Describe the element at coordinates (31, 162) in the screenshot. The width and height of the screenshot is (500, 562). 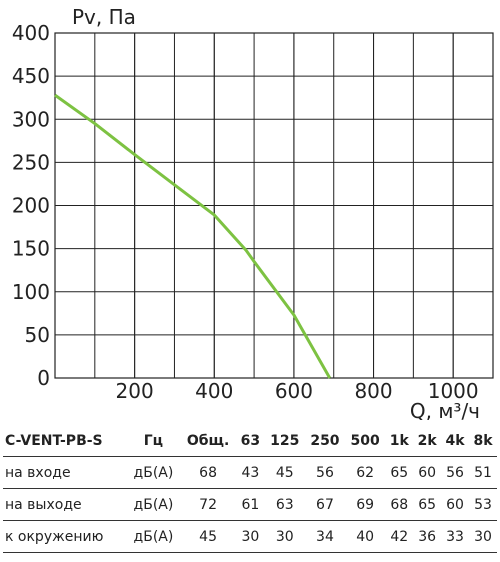
I see `y-tick-label: 250` at that location.